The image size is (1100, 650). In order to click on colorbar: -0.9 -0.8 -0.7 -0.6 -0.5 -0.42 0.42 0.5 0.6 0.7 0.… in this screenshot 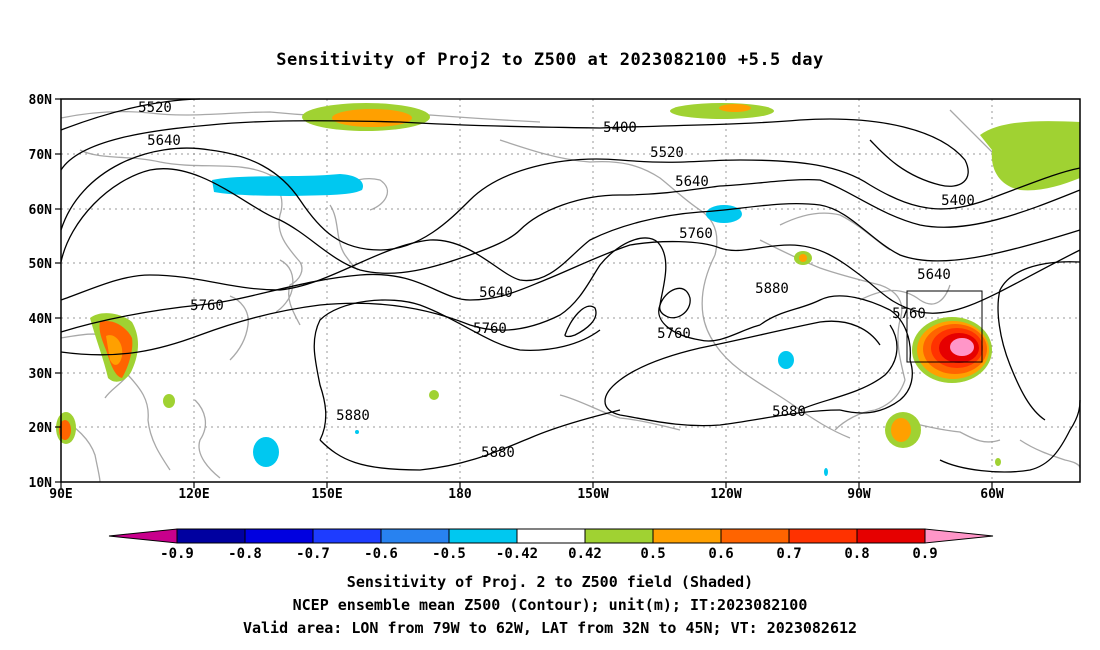, I will do `click(551, 545)`.